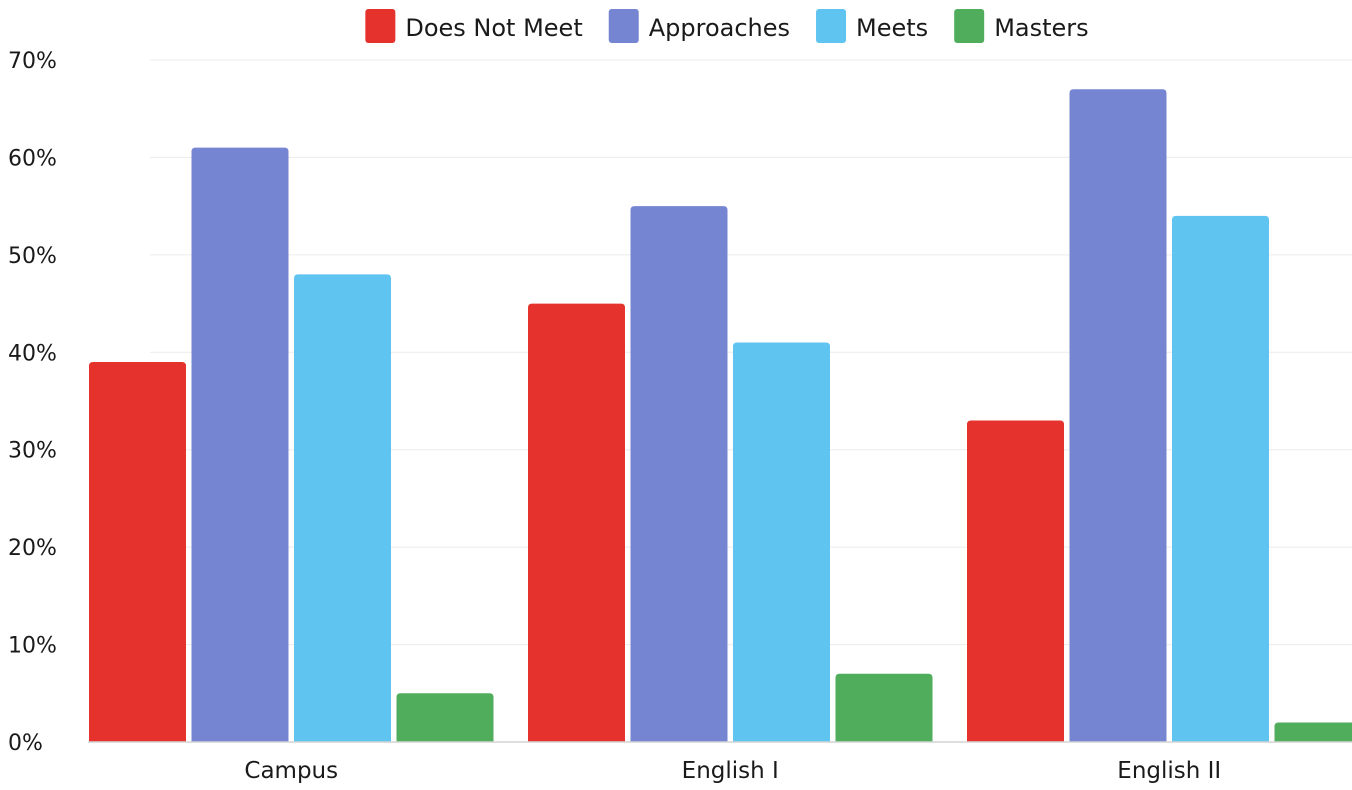 The image size is (1352, 790). What do you see at coordinates (291, 771) in the screenshot?
I see `x-tick-label: Campus` at bounding box center [291, 771].